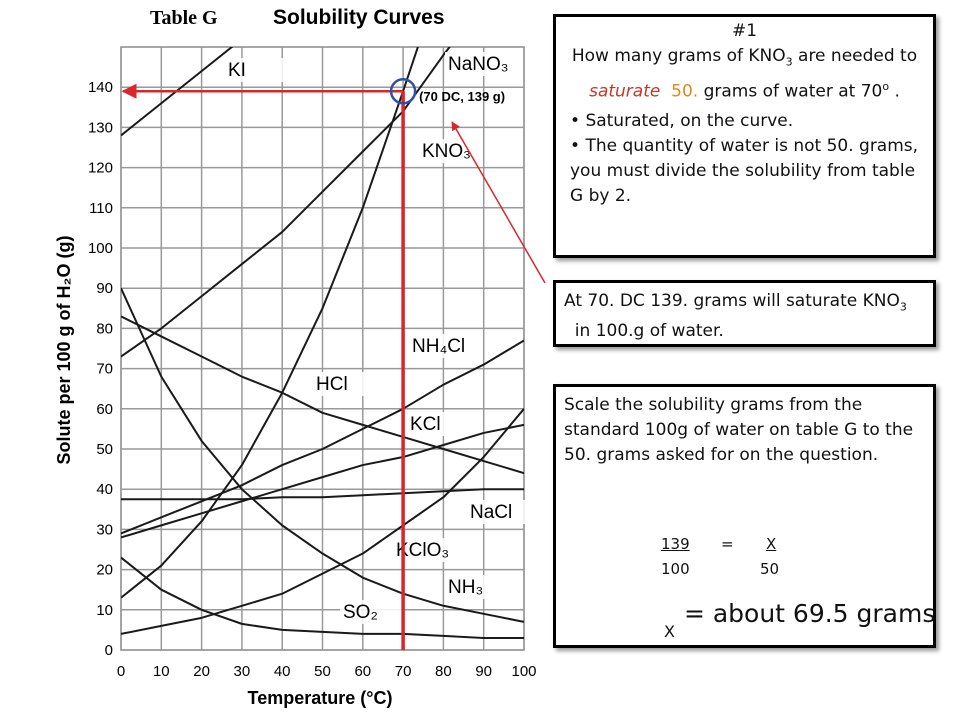  I want to click on curve-label: KNO₃, so click(446, 151).